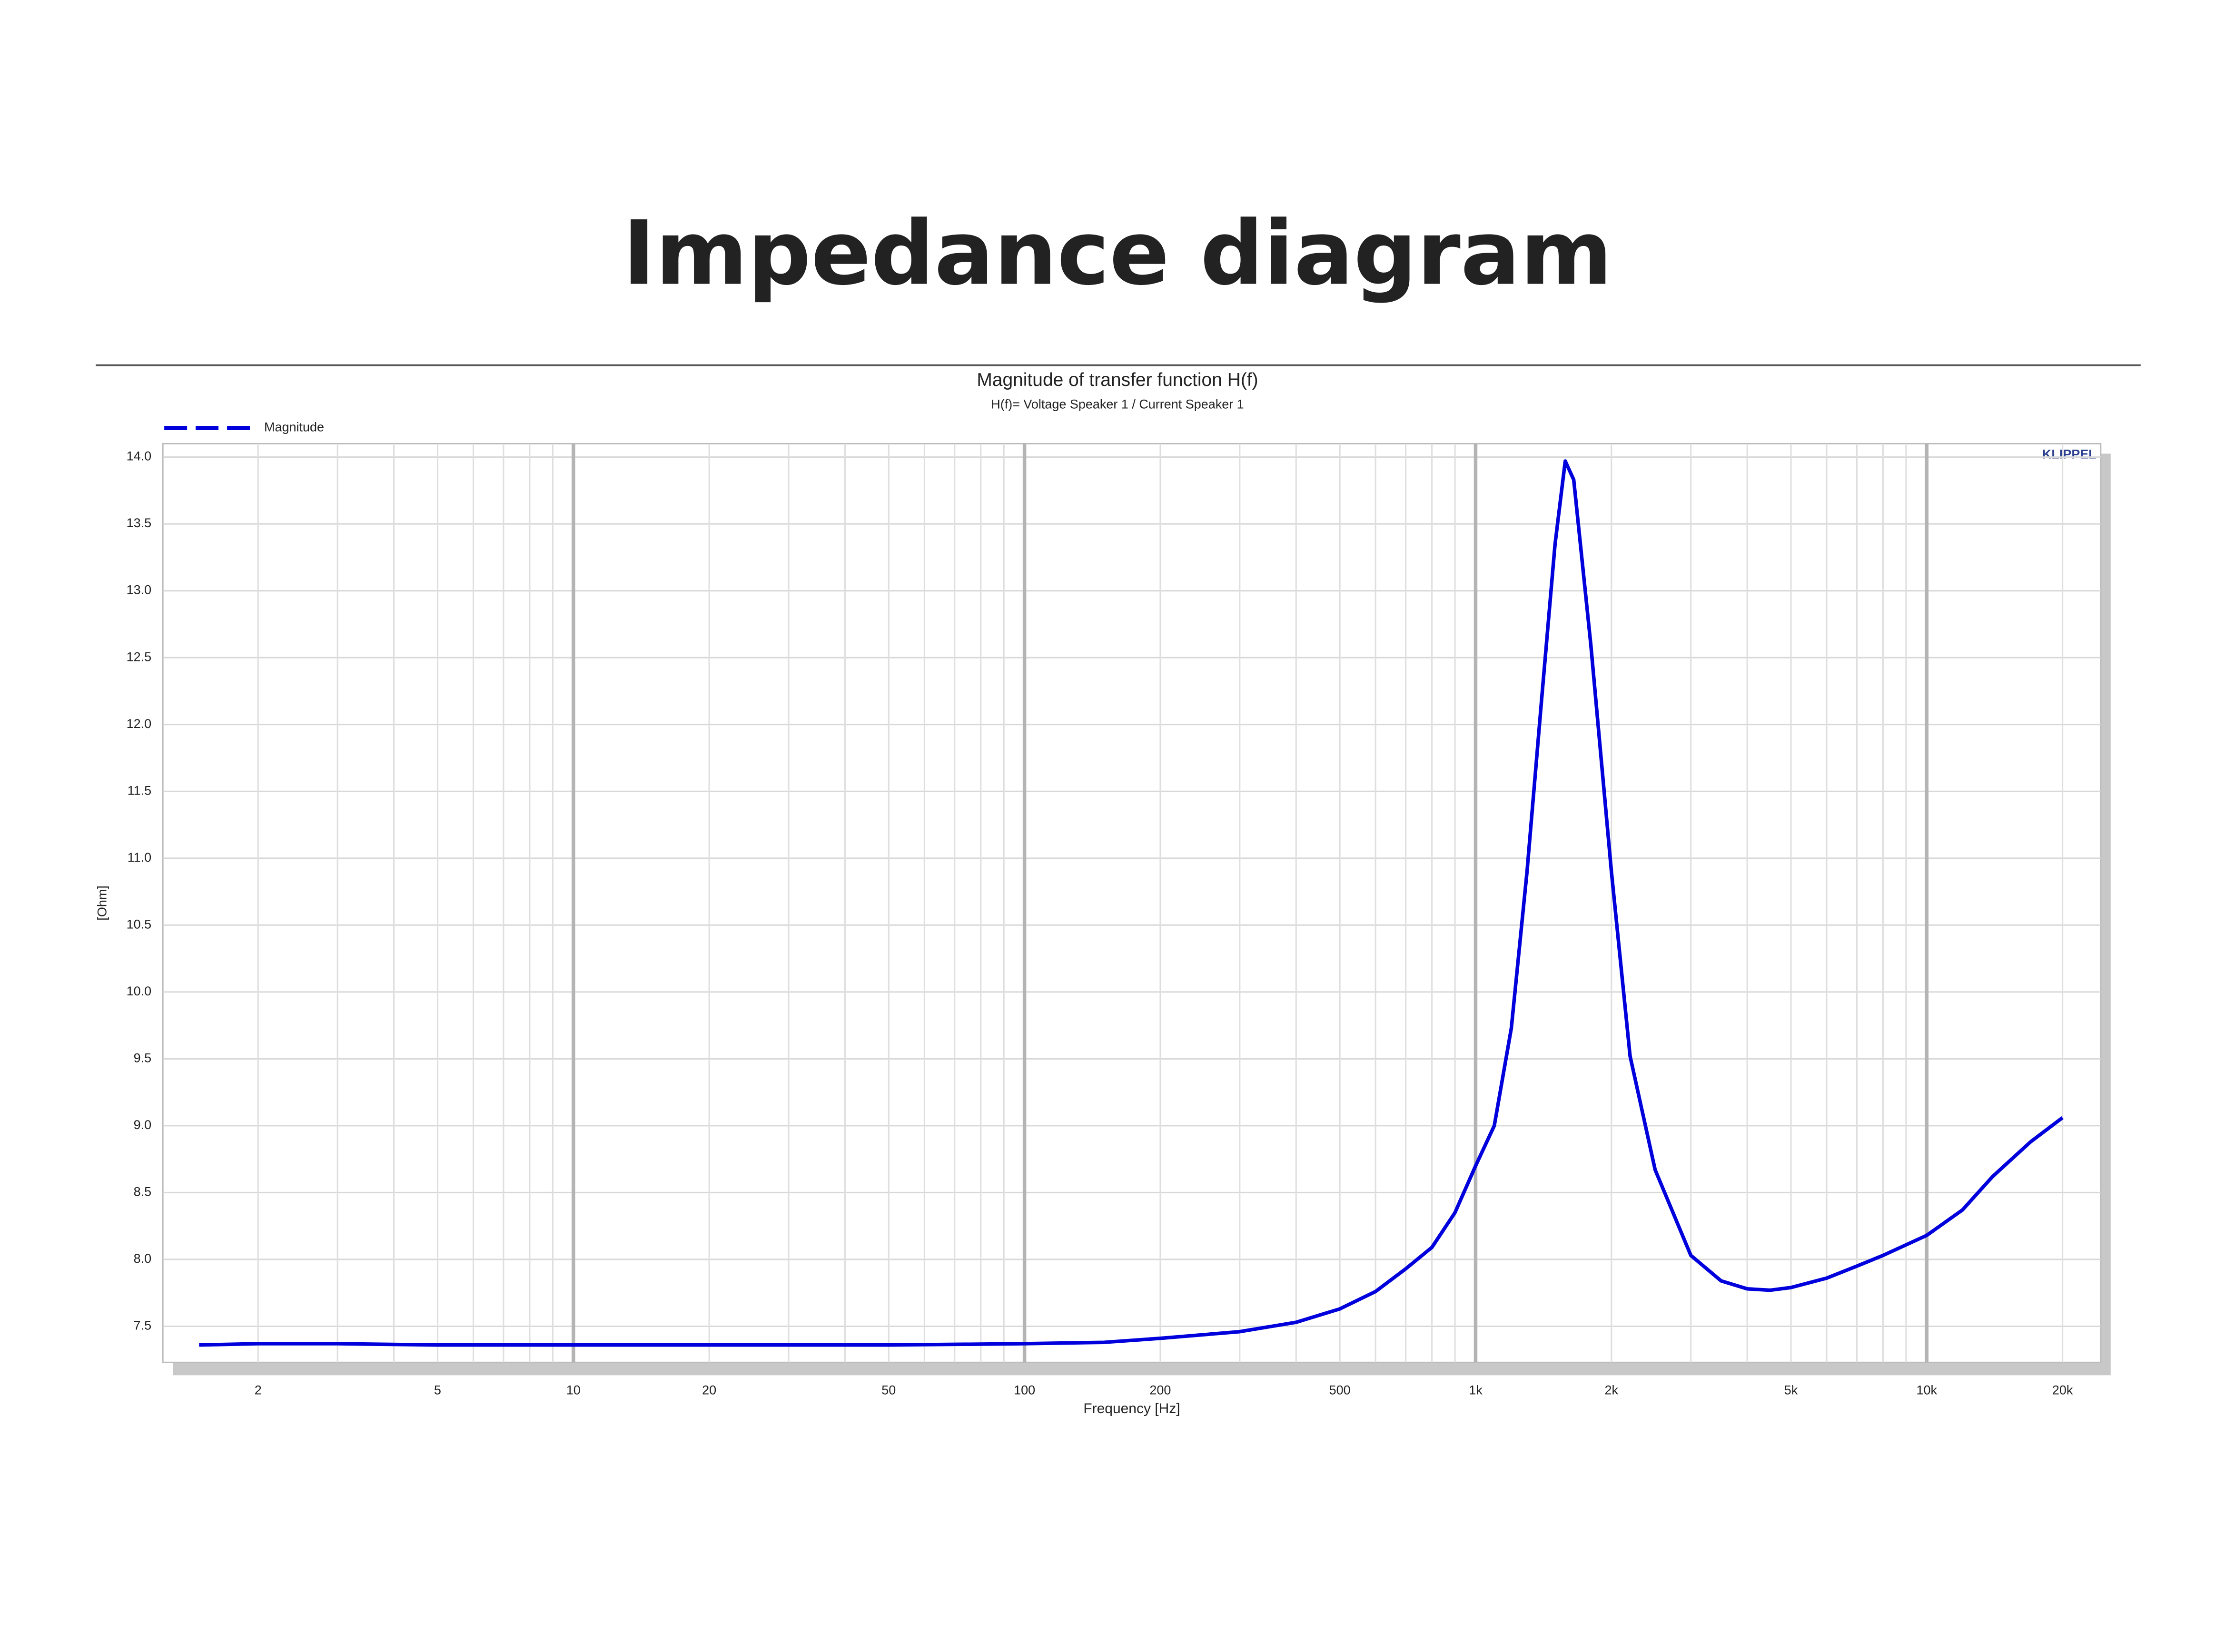 The width and height of the screenshot is (2215, 1652). I want to click on y-tick-label: 14.0, so click(139, 456).